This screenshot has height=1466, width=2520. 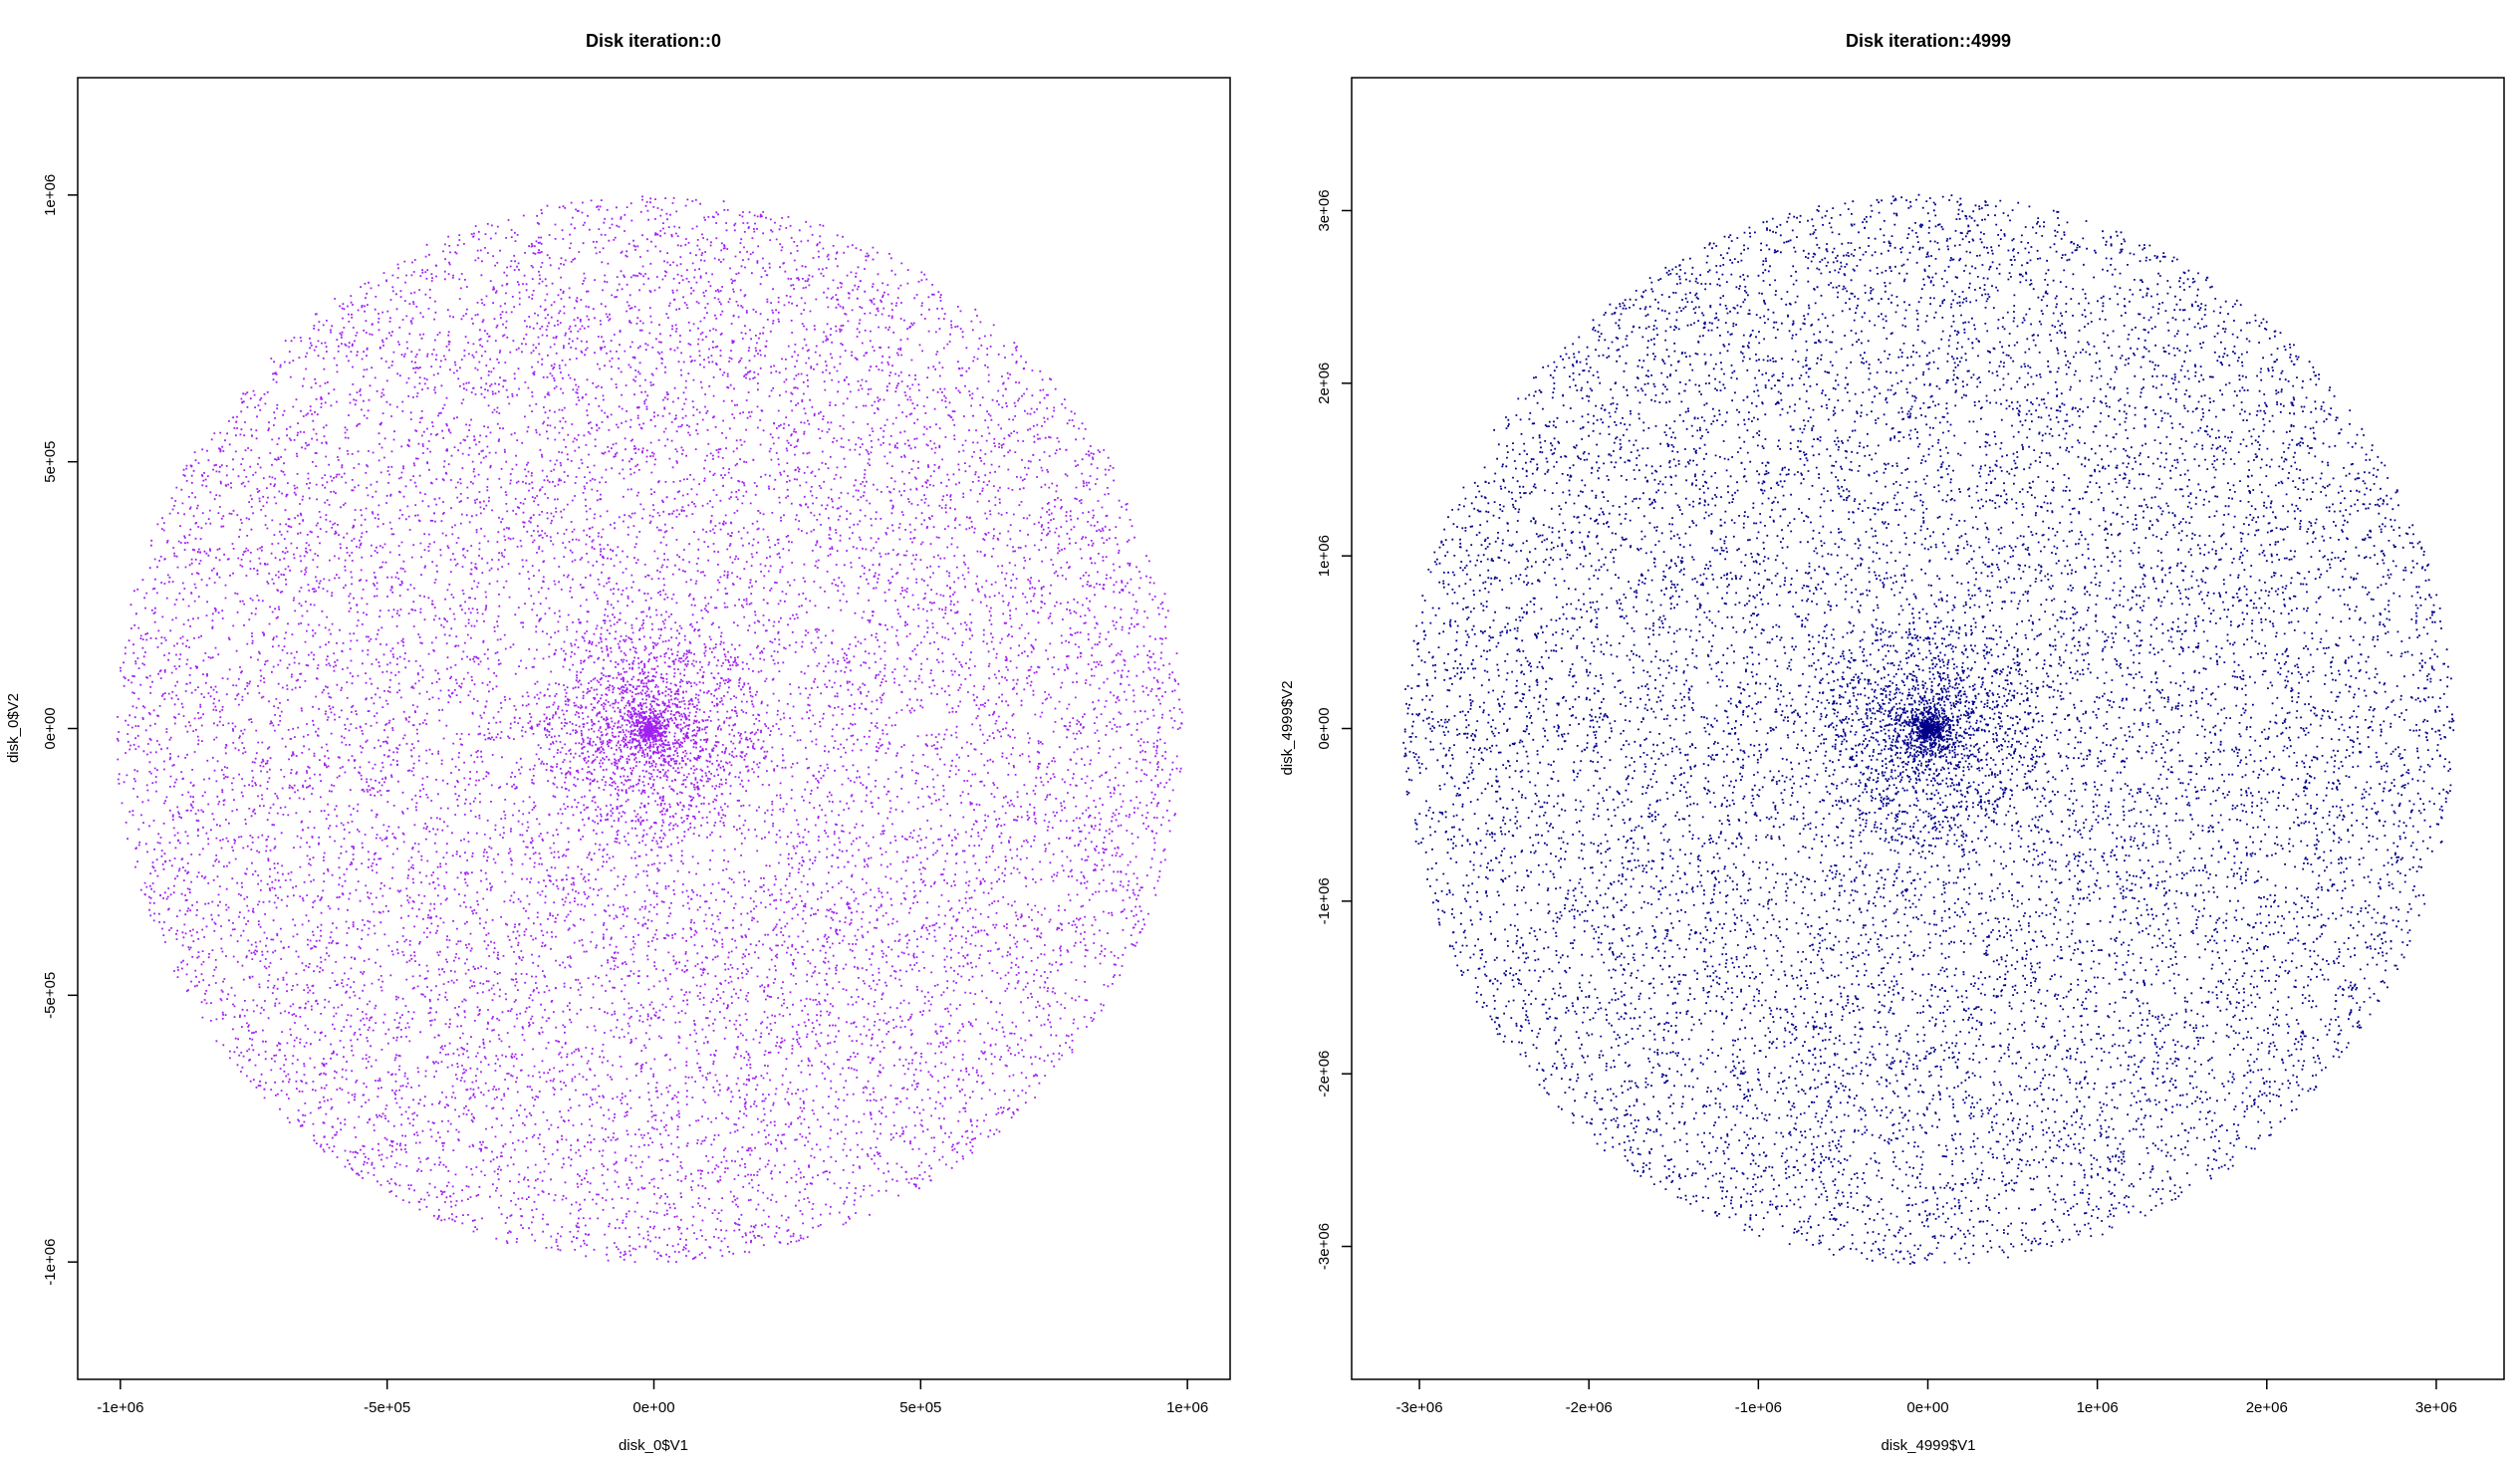 What do you see at coordinates (652, 1398) in the screenshot?
I see `x-axis: -1e+06 -5e+05 0e+00 5e+05 1e+06` at bounding box center [652, 1398].